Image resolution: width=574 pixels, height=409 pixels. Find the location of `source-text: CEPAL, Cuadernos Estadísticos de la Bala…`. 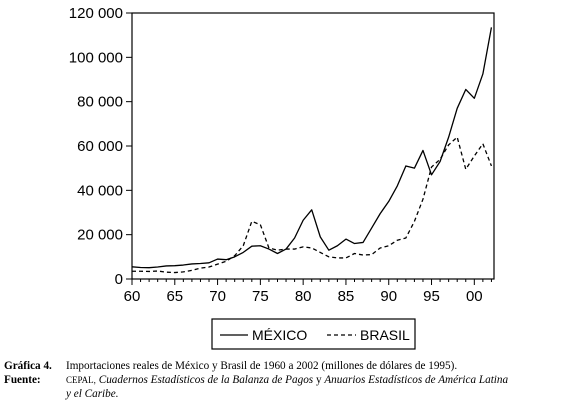

source-text: CEPAL, Cuadernos Estadísticos de la Bala… is located at coordinates (318, 380).